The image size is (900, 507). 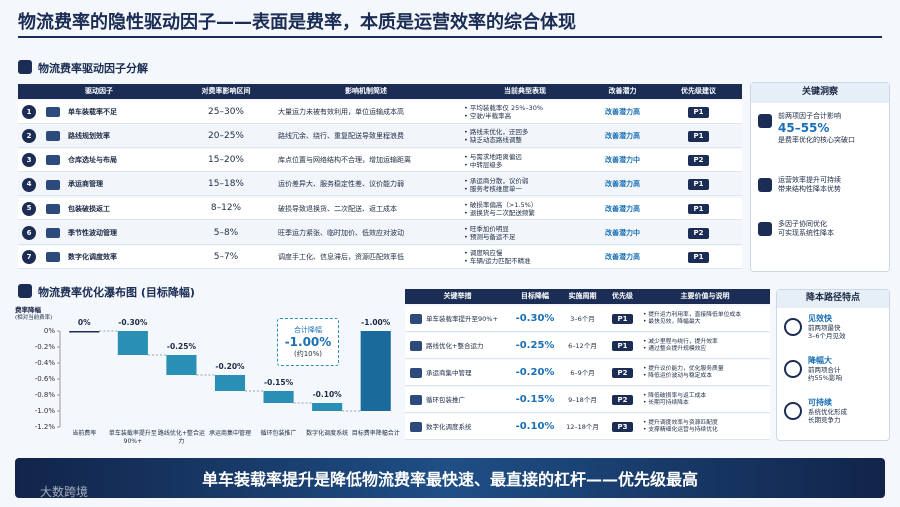 What do you see at coordinates (445, 399) in the screenshot?
I see `measure-name: 循环包装推广` at bounding box center [445, 399].